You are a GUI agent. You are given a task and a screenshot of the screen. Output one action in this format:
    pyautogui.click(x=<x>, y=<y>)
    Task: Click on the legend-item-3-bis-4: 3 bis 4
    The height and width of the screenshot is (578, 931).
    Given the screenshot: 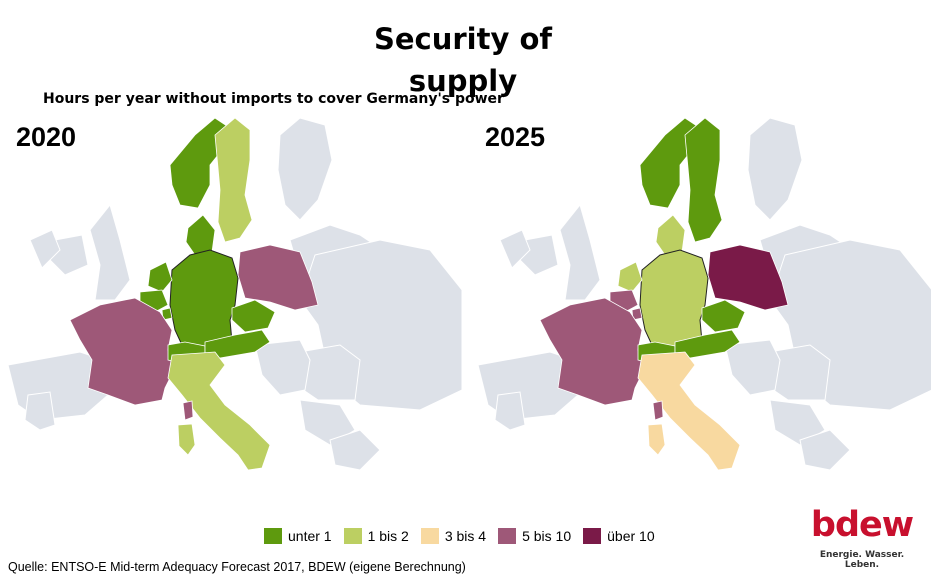 What is the action you would take?
    pyautogui.click(x=453, y=536)
    